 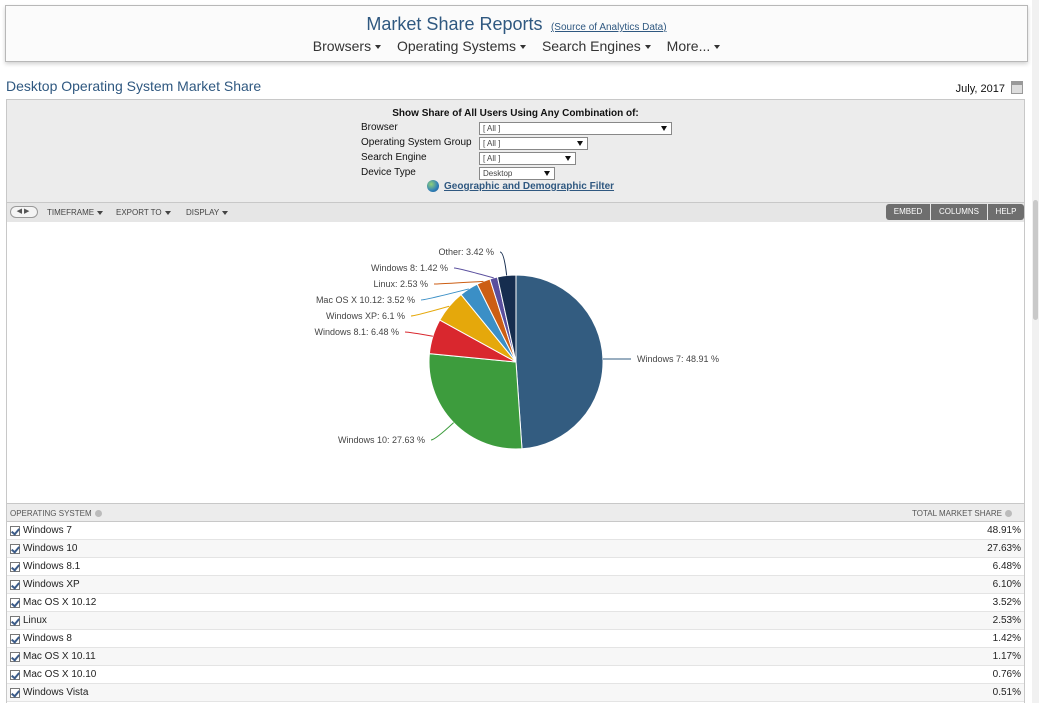 I want to click on export-menu: EXPORT TO, so click(x=143, y=212).